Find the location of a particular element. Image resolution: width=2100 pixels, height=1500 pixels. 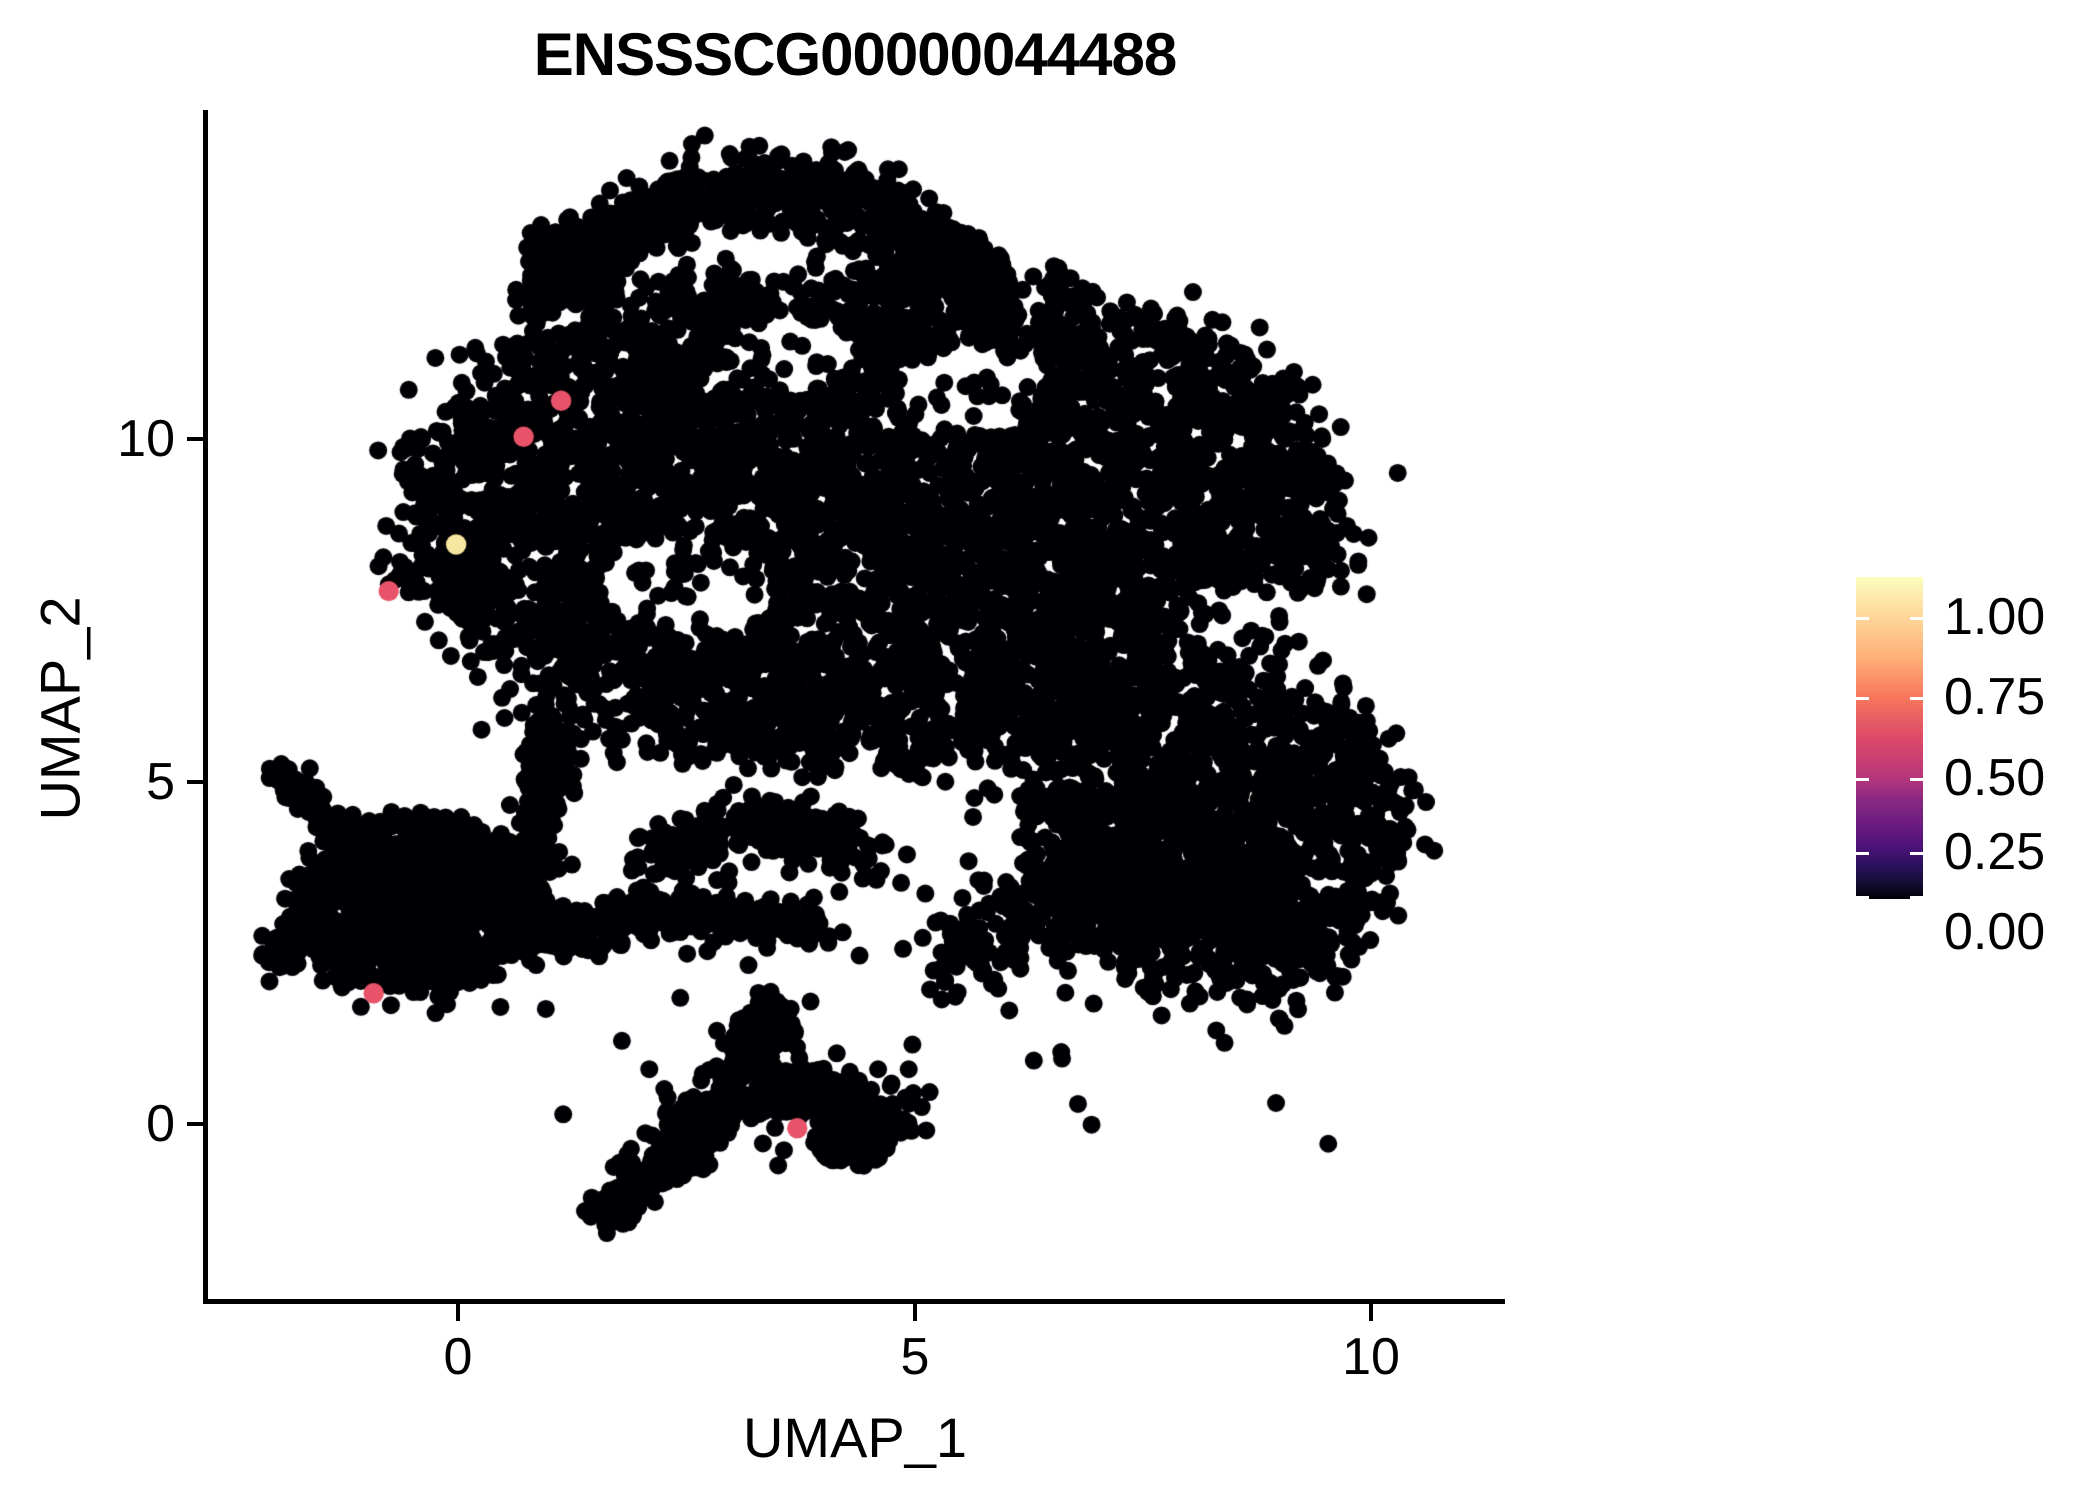

page-title: ENSSSCG00000044488 is located at coordinates (855, 54).